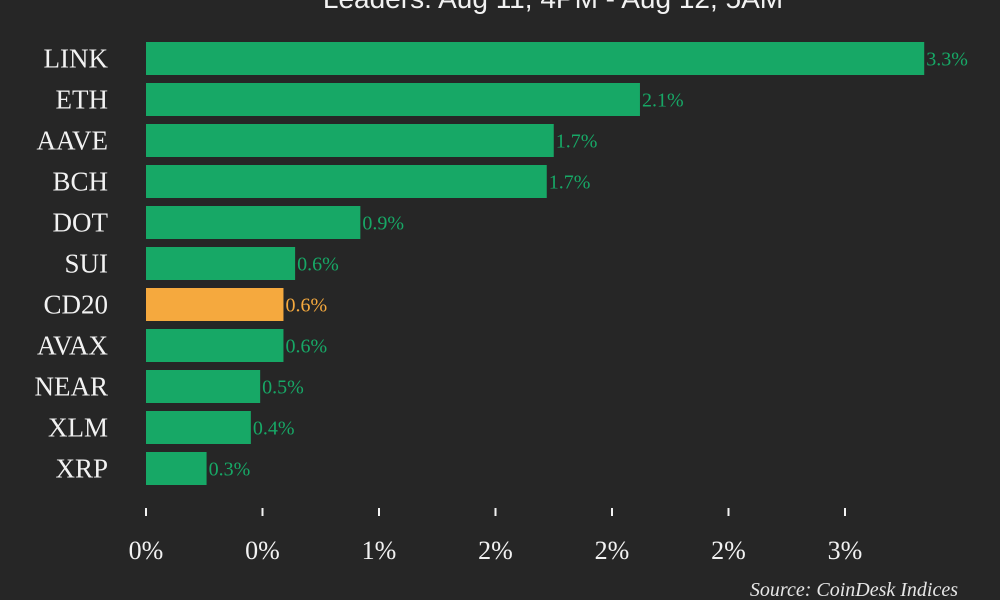 The image size is (1000, 600). What do you see at coordinates (612, 550) in the screenshot?
I see `x-tick-label-4: 2%` at bounding box center [612, 550].